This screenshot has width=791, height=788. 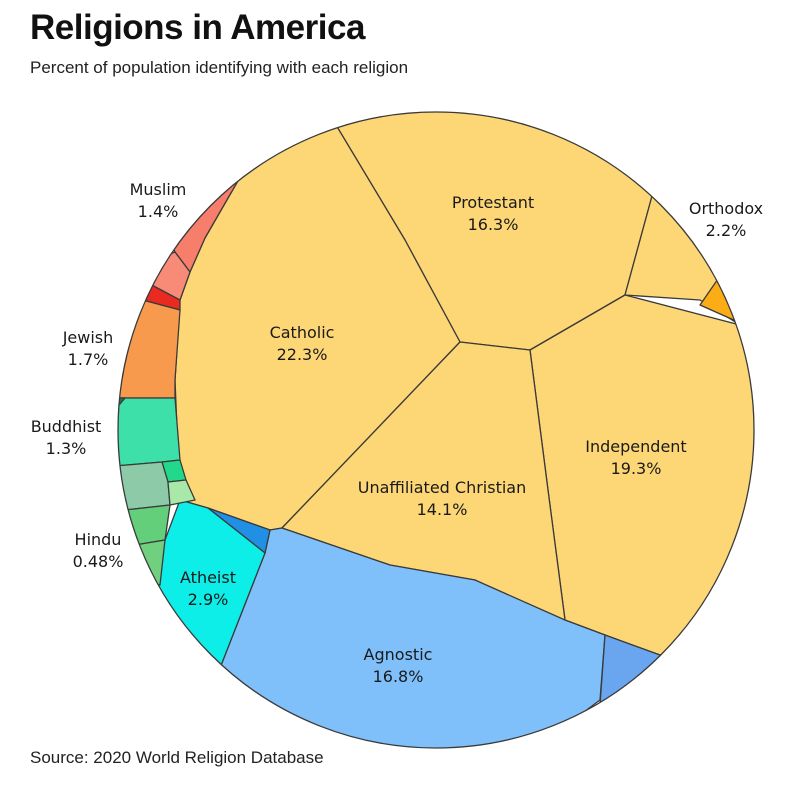 What do you see at coordinates (726, 230) in the screenshot?
I see `label-orthodox-value: 2.2%` at bounding box center [726, 230].